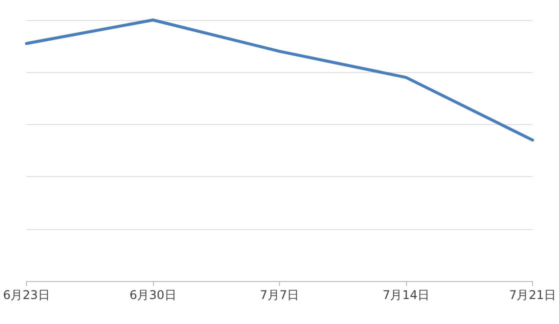 Image resolution: width=559 pixels, height=324 pixels. What do you see at coordinates (26, 295) in the screenshot?
I see `x-tick-label: 6月23日` at bounding box center [26, 295].